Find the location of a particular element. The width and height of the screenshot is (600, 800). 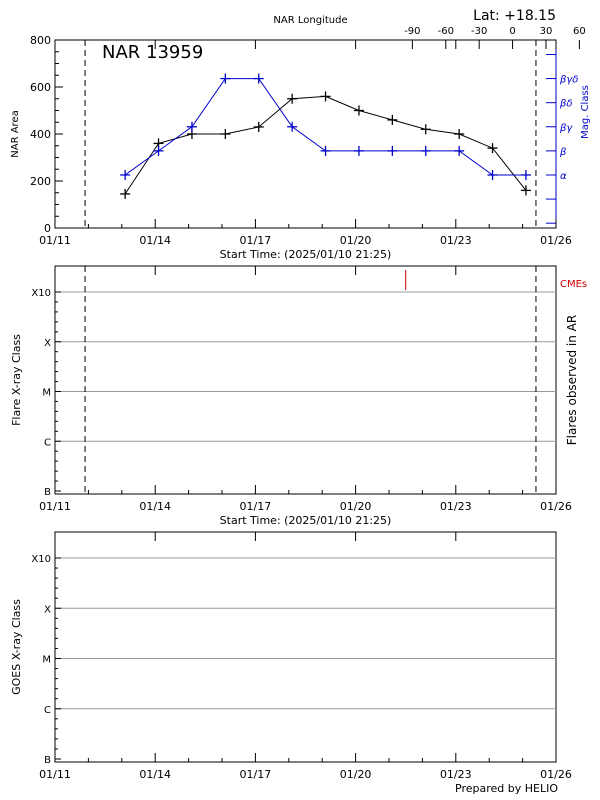

cme-label: CMEs is located at coordinates (573, 284).